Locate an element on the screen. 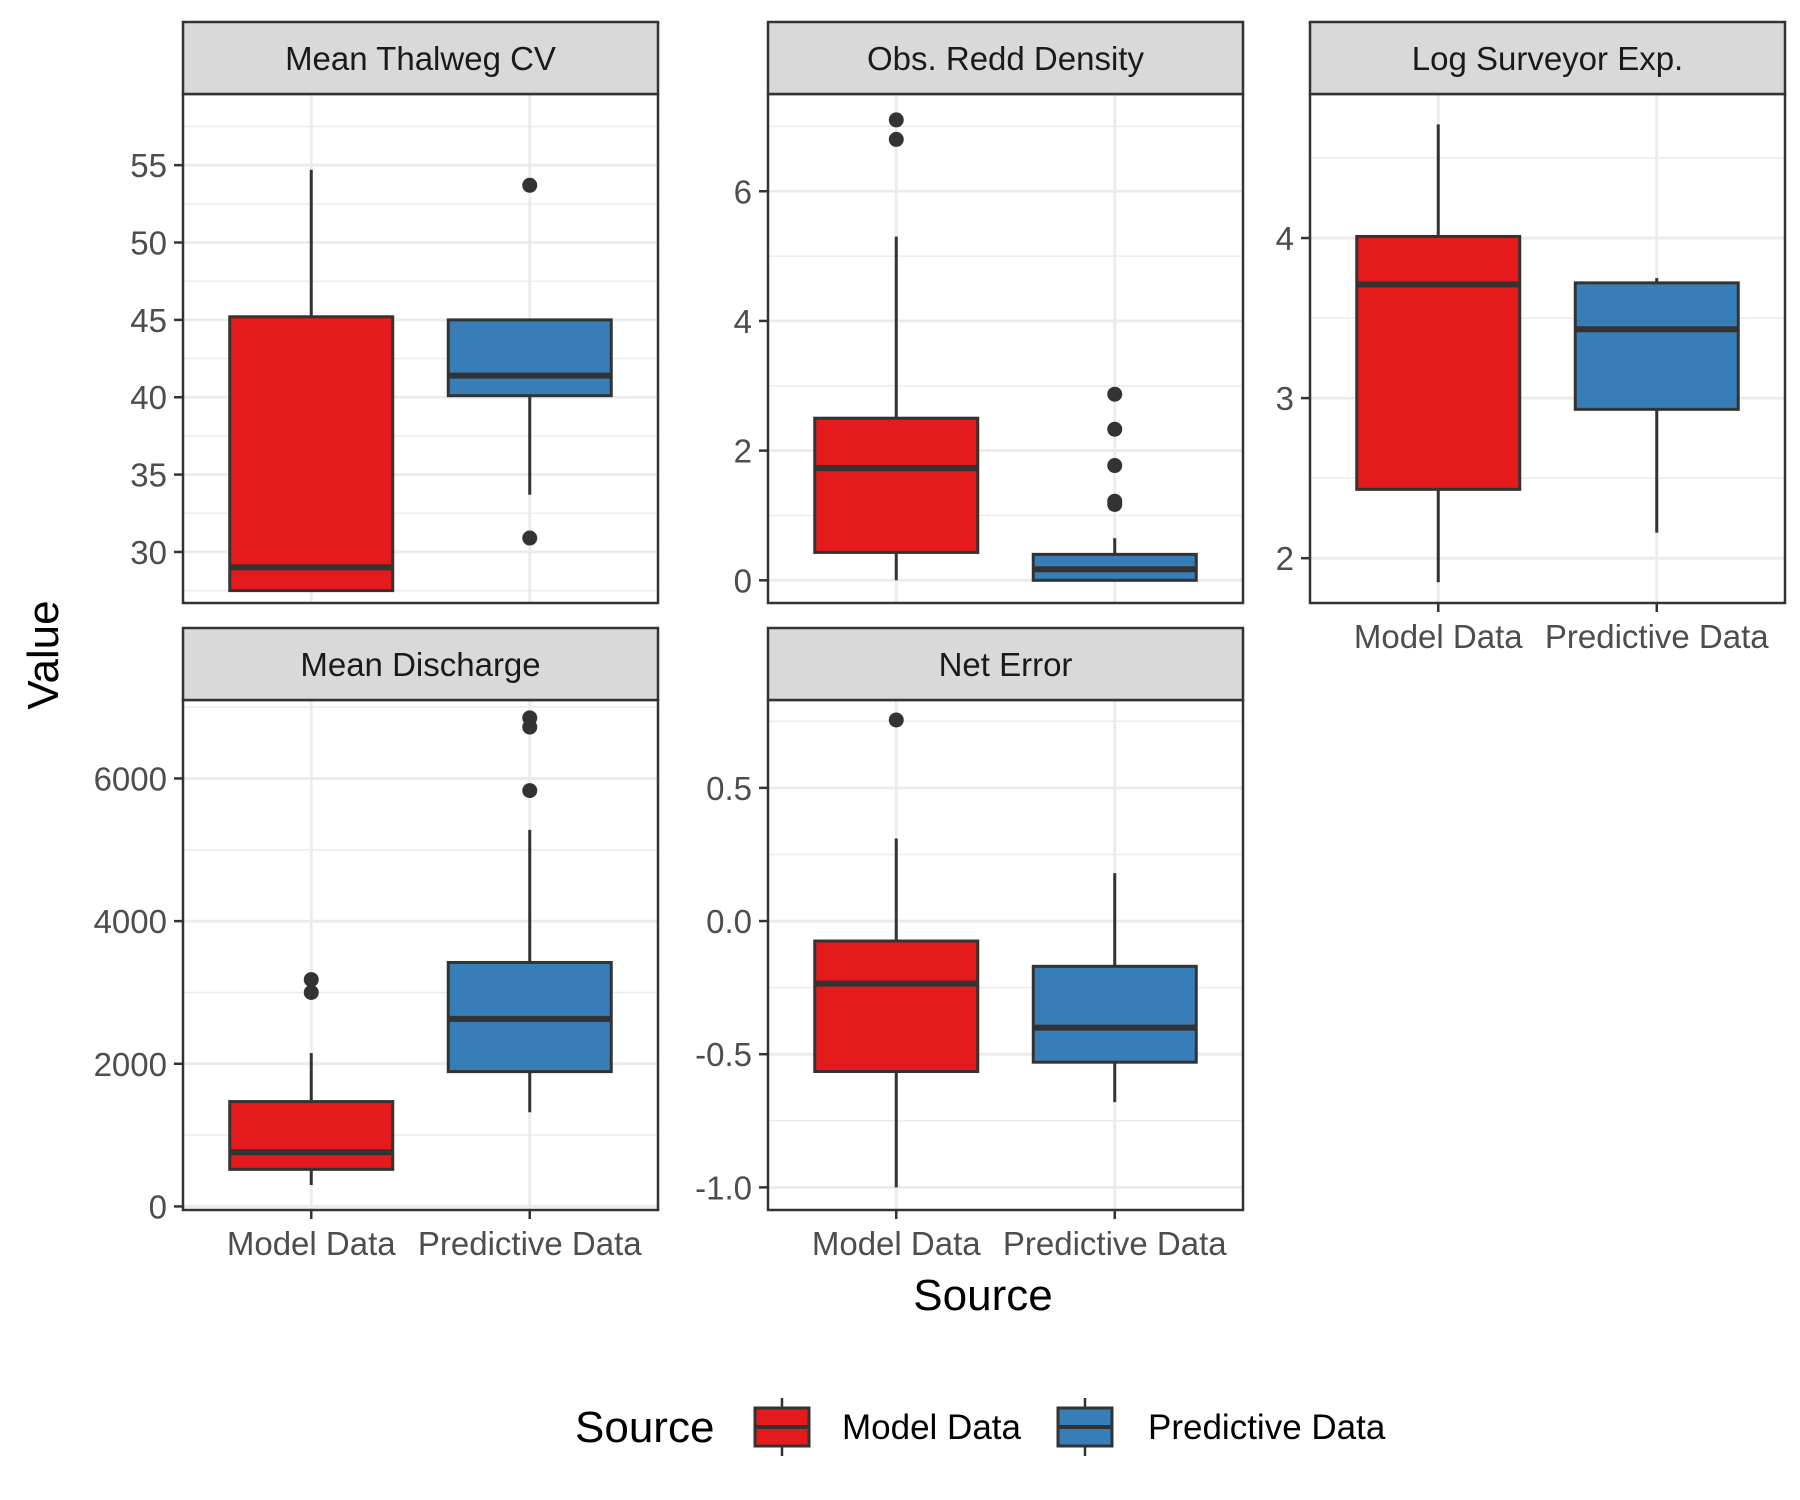 The height and width of the screenshot is (1500, 1800). legend-item-label: Model Data is located at coordinates (932, 1427).